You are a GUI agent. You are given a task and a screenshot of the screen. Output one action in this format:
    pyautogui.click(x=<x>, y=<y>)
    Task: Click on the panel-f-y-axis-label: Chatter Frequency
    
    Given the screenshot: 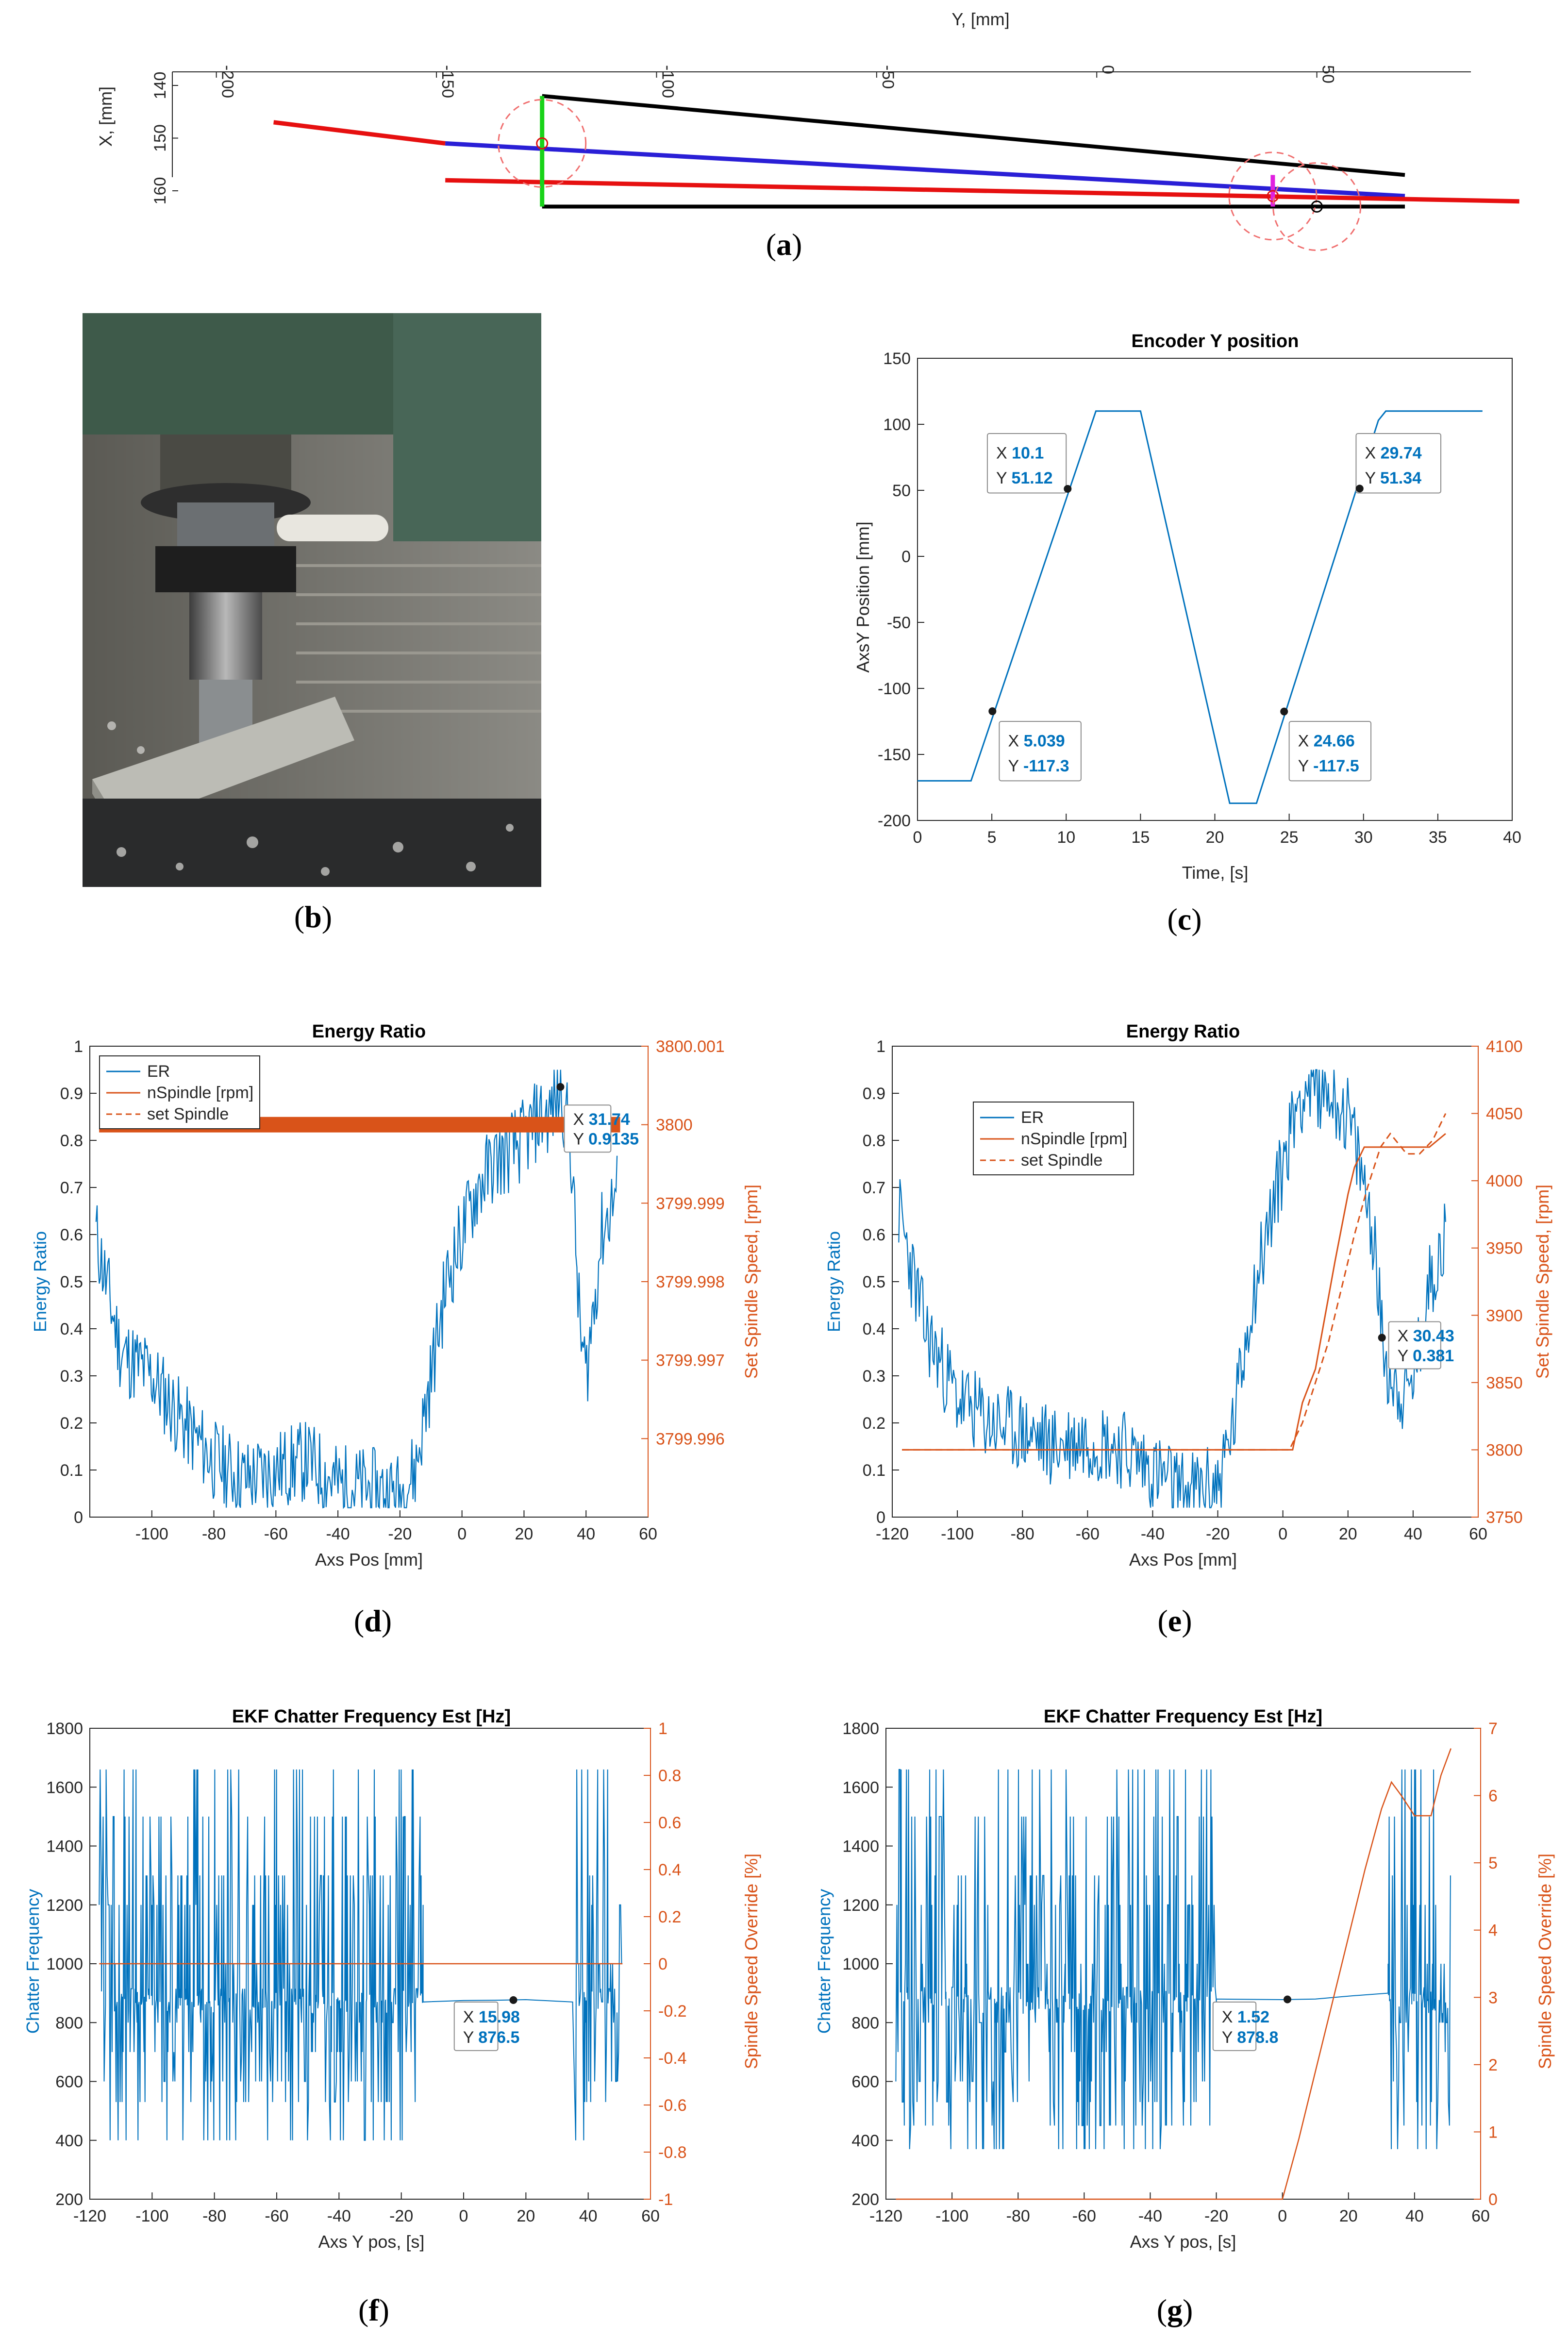 What is the action you would take?
    pyautogui.click(x=33, y=1961)
    